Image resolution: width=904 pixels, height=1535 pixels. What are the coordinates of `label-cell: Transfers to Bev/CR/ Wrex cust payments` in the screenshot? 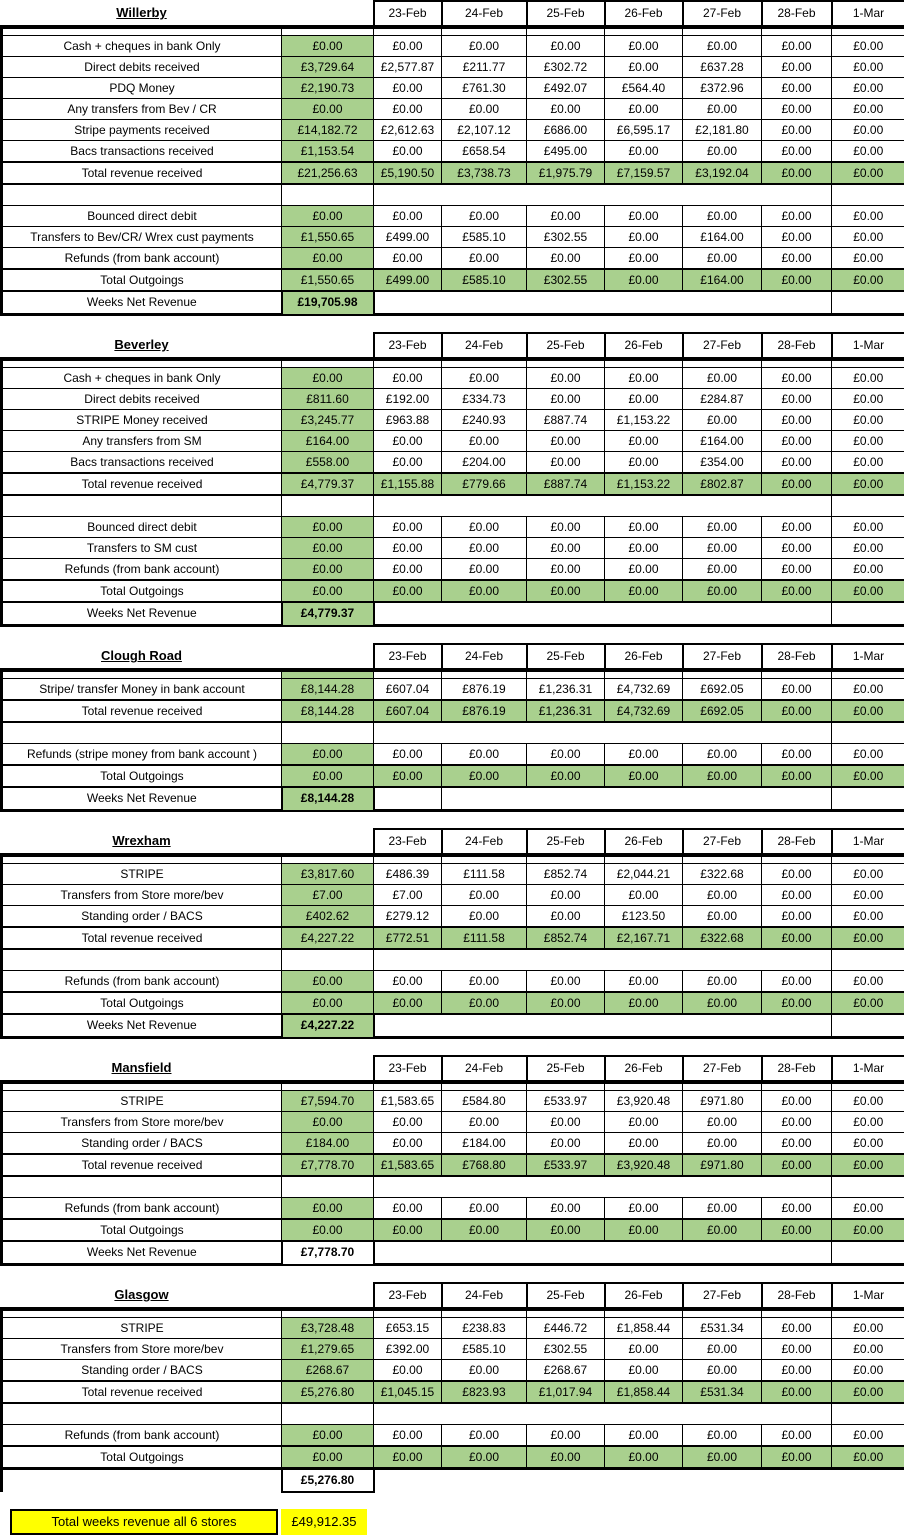 It's located at (142, 237).